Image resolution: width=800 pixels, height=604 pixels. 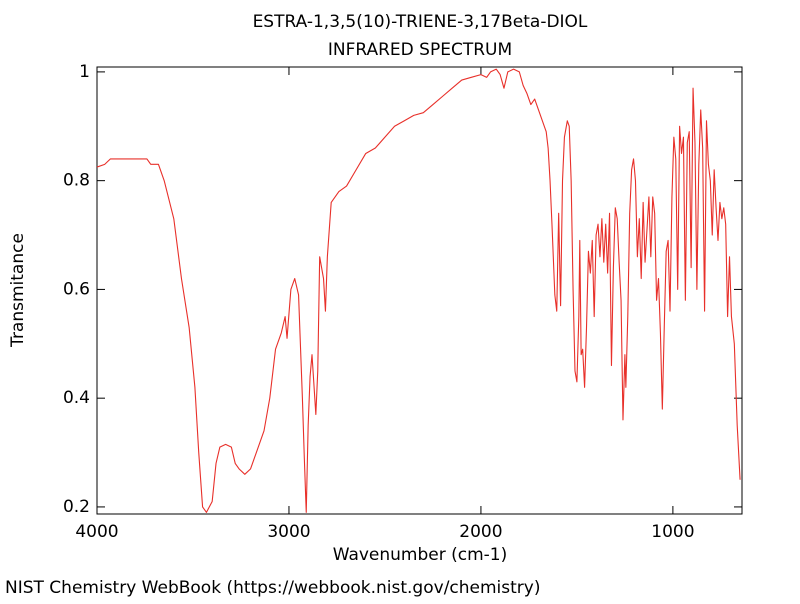 I want to click on x-axis-label: Wavenumber (cm-1), so click(x=420, y=555).